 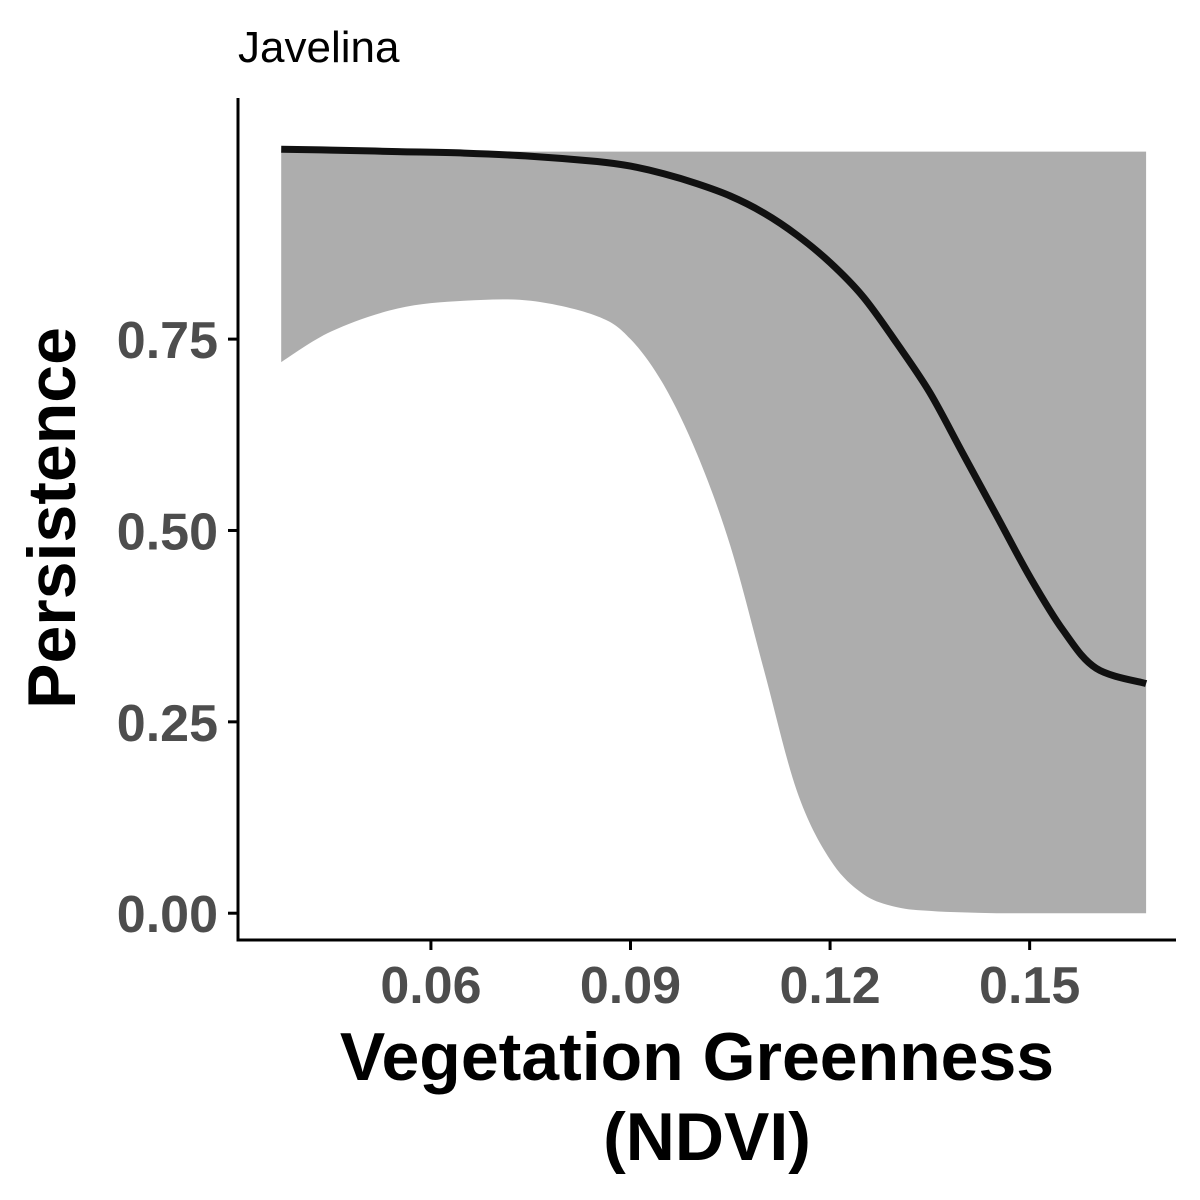 What do you see at coordinates (167, 724) in the screenshot?
I see `y-tick-label: 0.25` at bounding box center [167, 724].